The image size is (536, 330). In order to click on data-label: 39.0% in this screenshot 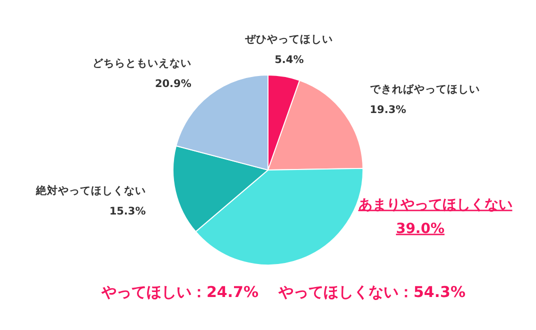, I will do `click(420, 228)`.